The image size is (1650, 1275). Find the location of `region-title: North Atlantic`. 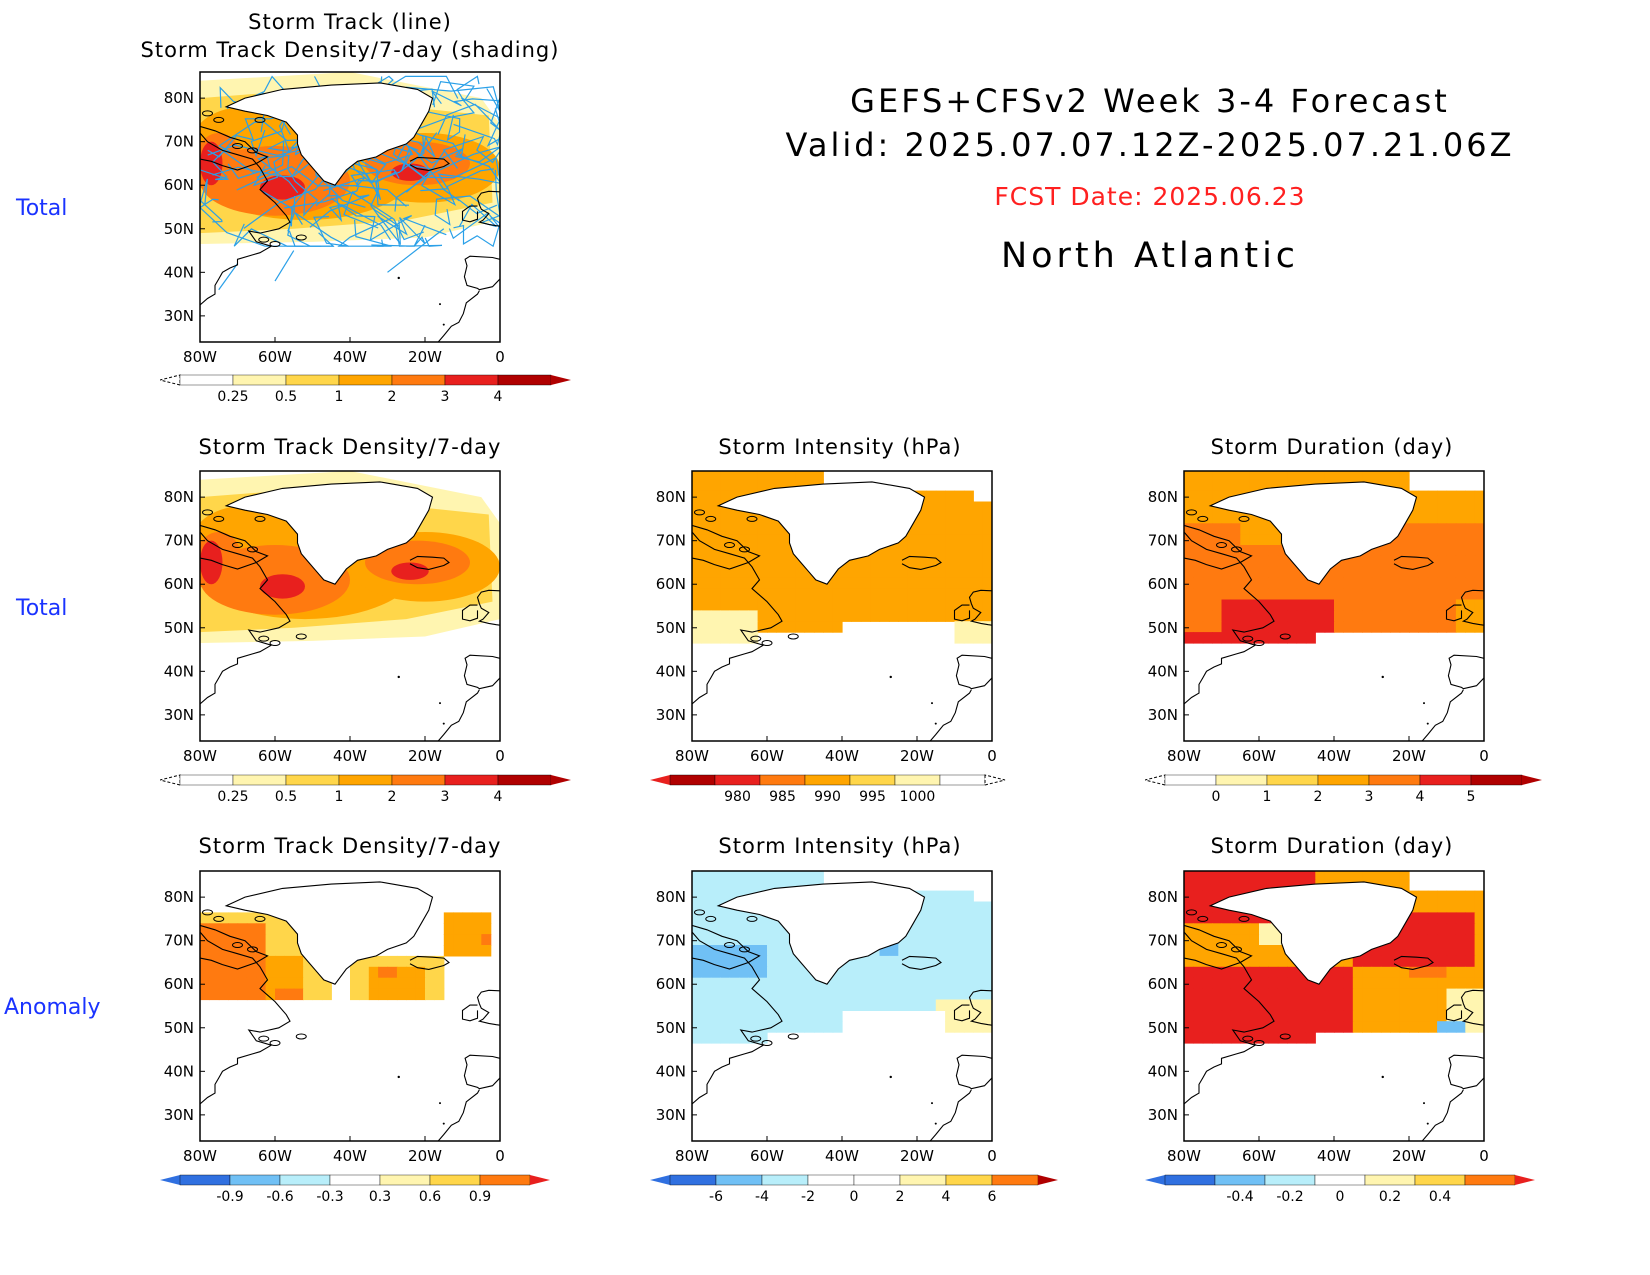

region-title: North Atlantic is located at coordinates (1150, 256).